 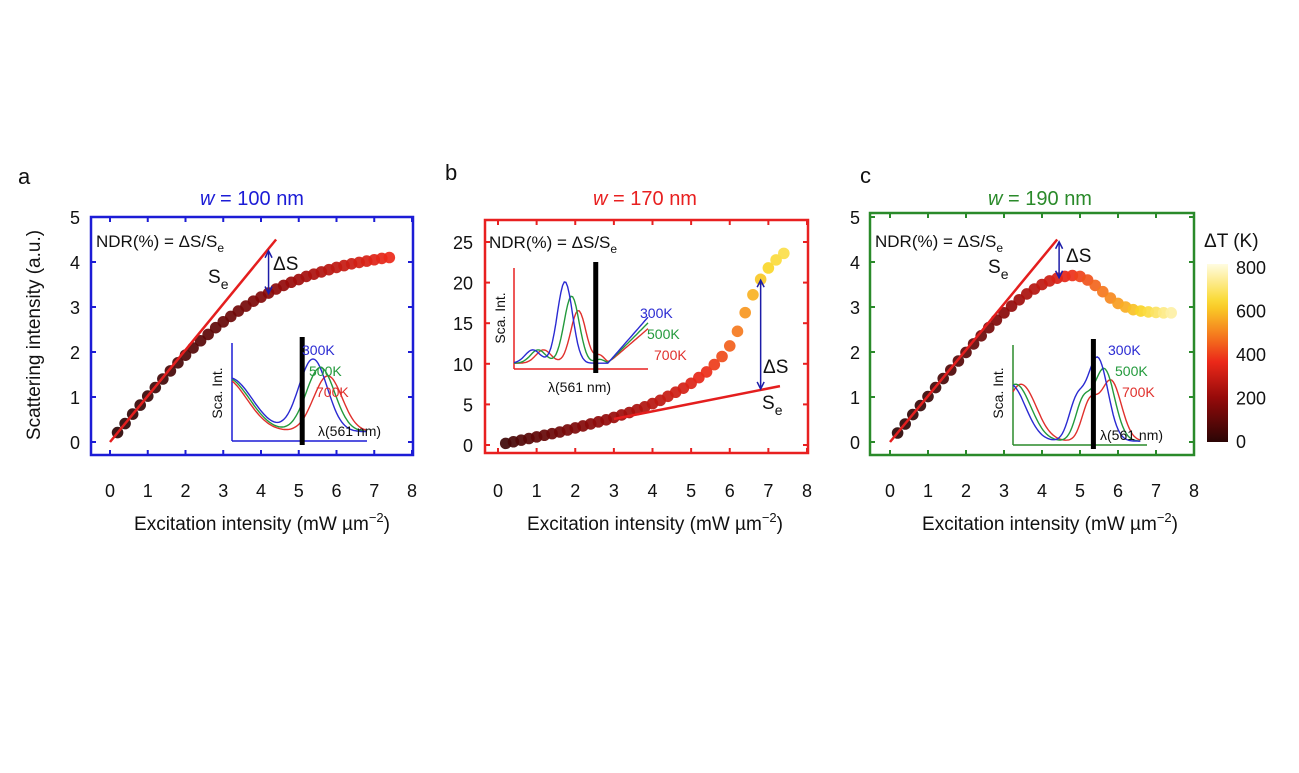 What do you see at coordinates (1004, 491) in the screenshot?
I see `x-tick-label: 3` at bounding box center [1004, 491].